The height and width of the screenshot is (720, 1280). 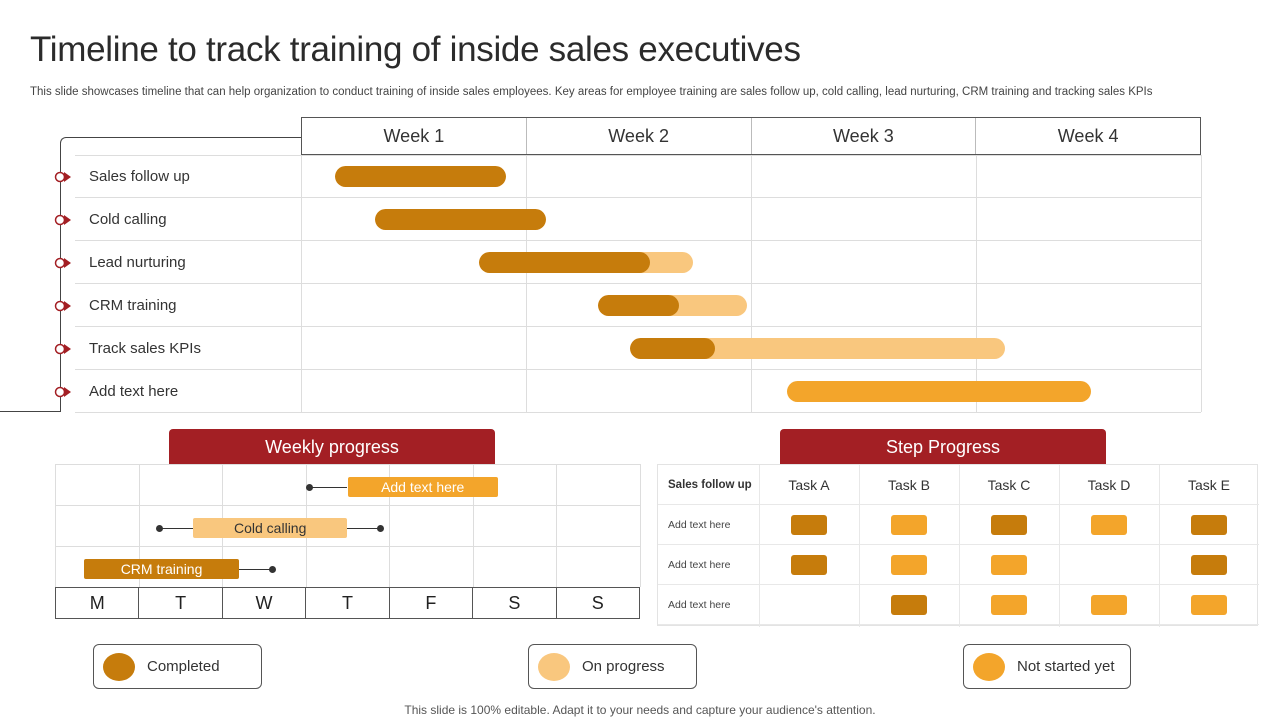 What do you see at coordinates (183, 666) in the screenshot?
I see `legend-label: Completed` at bounding box center [183, 666].